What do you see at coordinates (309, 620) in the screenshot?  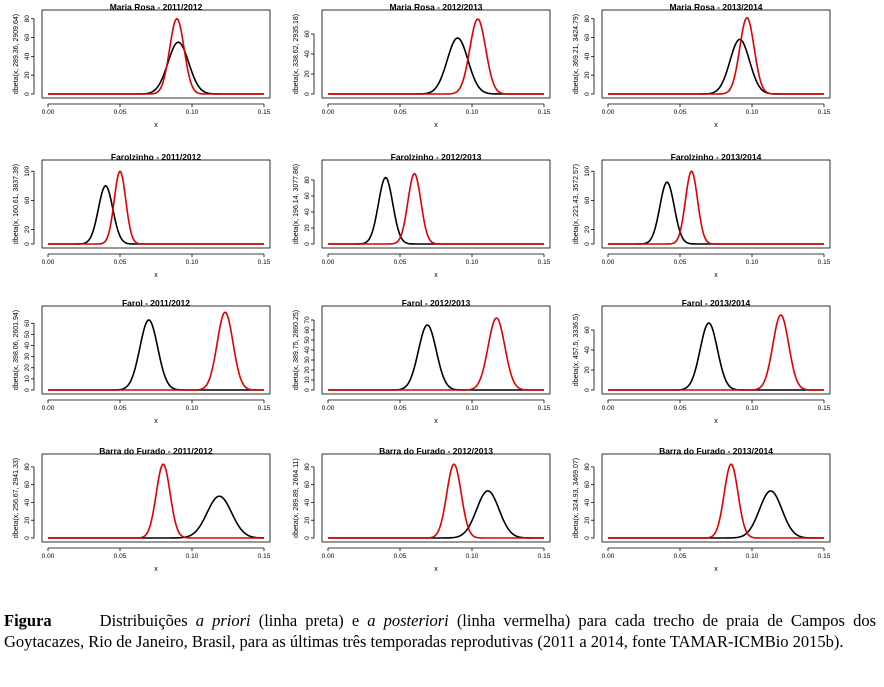 I see `caption-text-2: (linha preta) e` at bounding box center [309, 620].